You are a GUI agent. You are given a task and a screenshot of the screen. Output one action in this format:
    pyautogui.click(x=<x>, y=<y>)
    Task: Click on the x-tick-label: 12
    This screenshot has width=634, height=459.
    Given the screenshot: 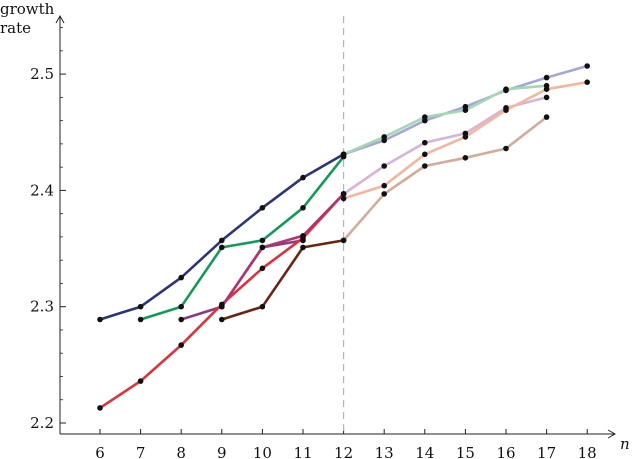 What is the action you would take?
    pyautogui.click(x=343, y=451)
    